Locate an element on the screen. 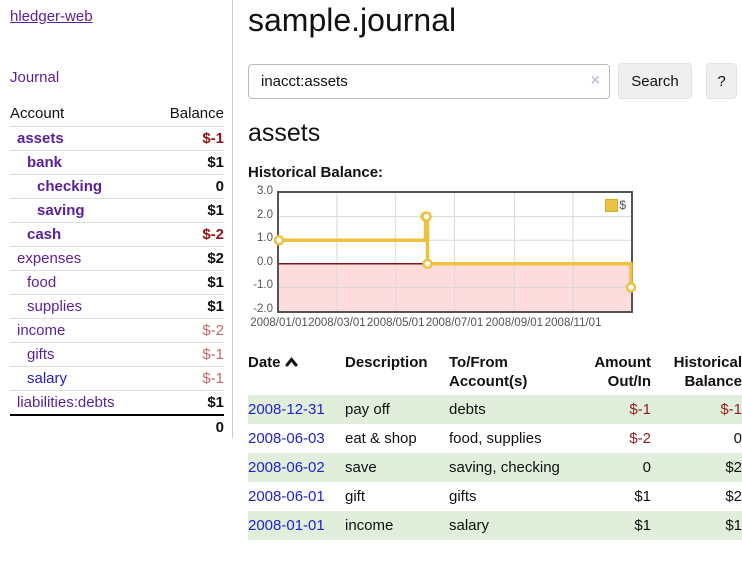 The image size is (742, 582). account-row-assets: assets $-1 is located at coordinates (117, 138).